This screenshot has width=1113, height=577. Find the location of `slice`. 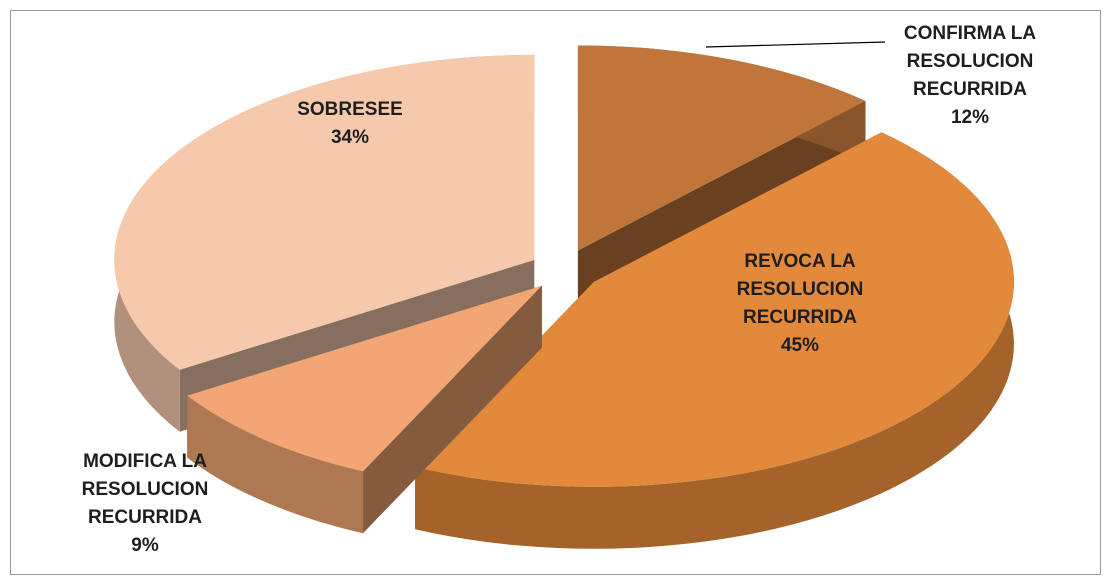

slice is located at coordinates (364, 409).